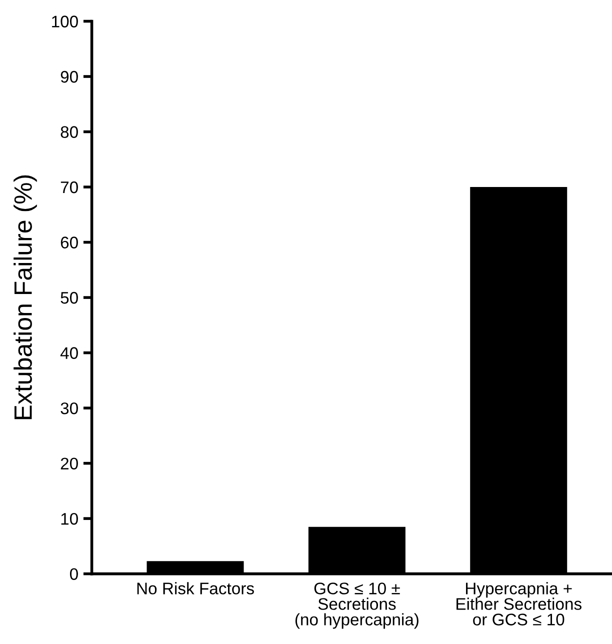  I want to click on y-tick-label: 90, so click(69, 76).